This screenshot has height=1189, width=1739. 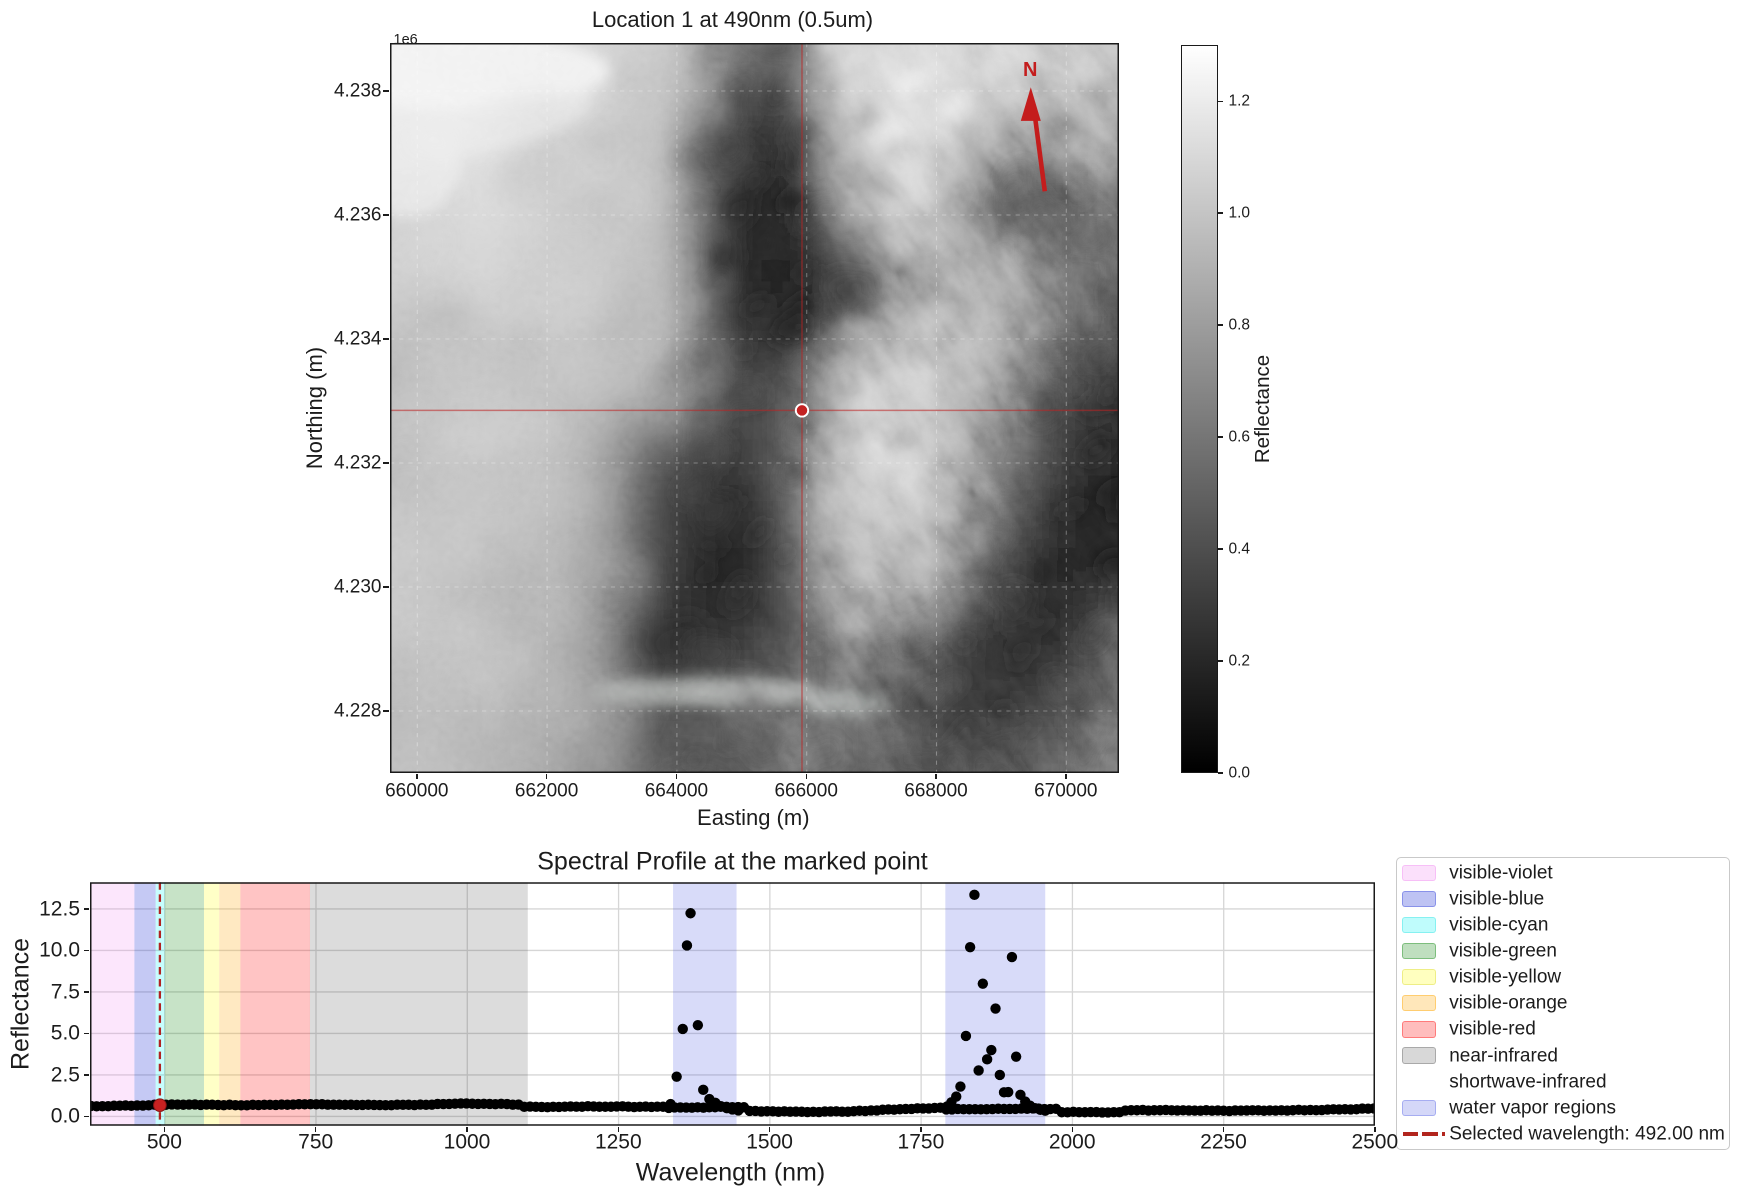 I want to click on svg-text: N, so click(x=1030, y=70).